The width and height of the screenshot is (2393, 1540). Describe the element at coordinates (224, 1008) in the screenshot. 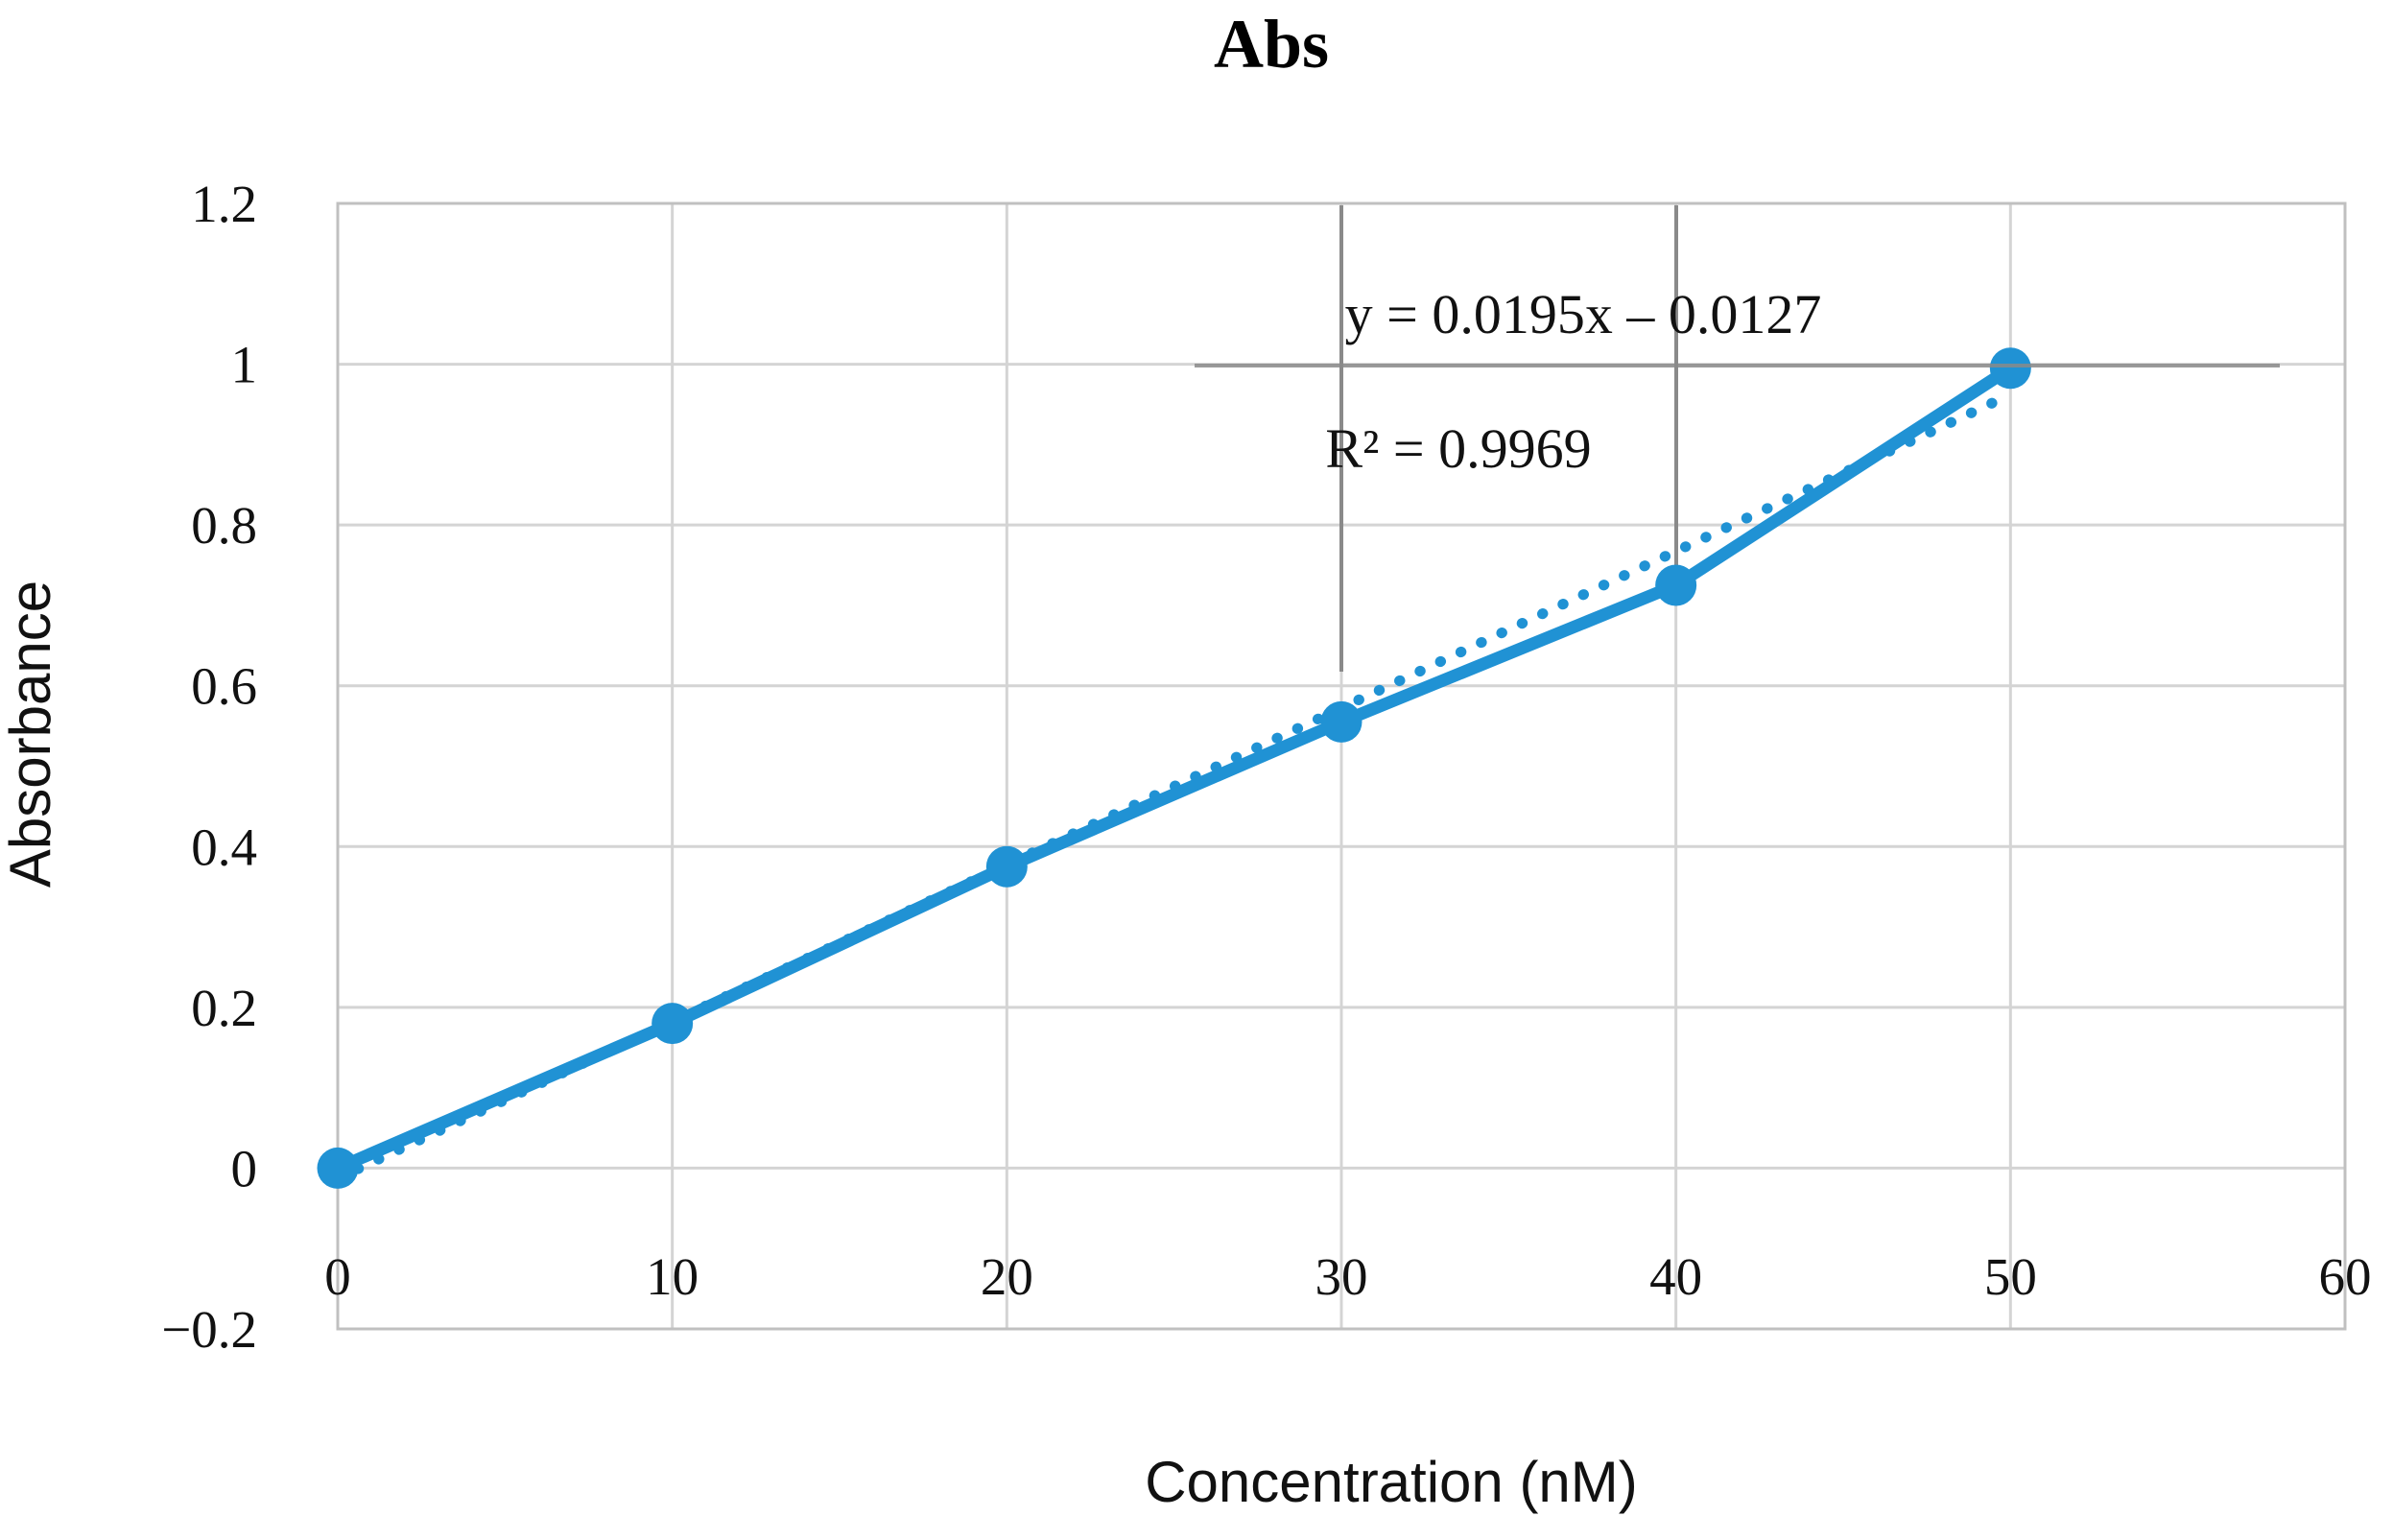

I see `y-tick-label: 0.2` at that location.